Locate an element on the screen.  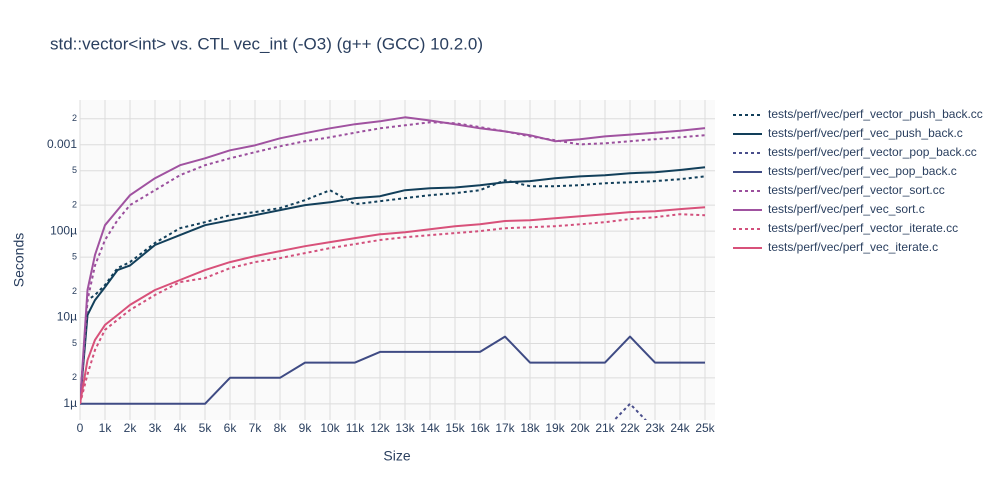
legend-label: tests/perf/vec/perf_vec_iterate.c is located at coordinates (853, 247).